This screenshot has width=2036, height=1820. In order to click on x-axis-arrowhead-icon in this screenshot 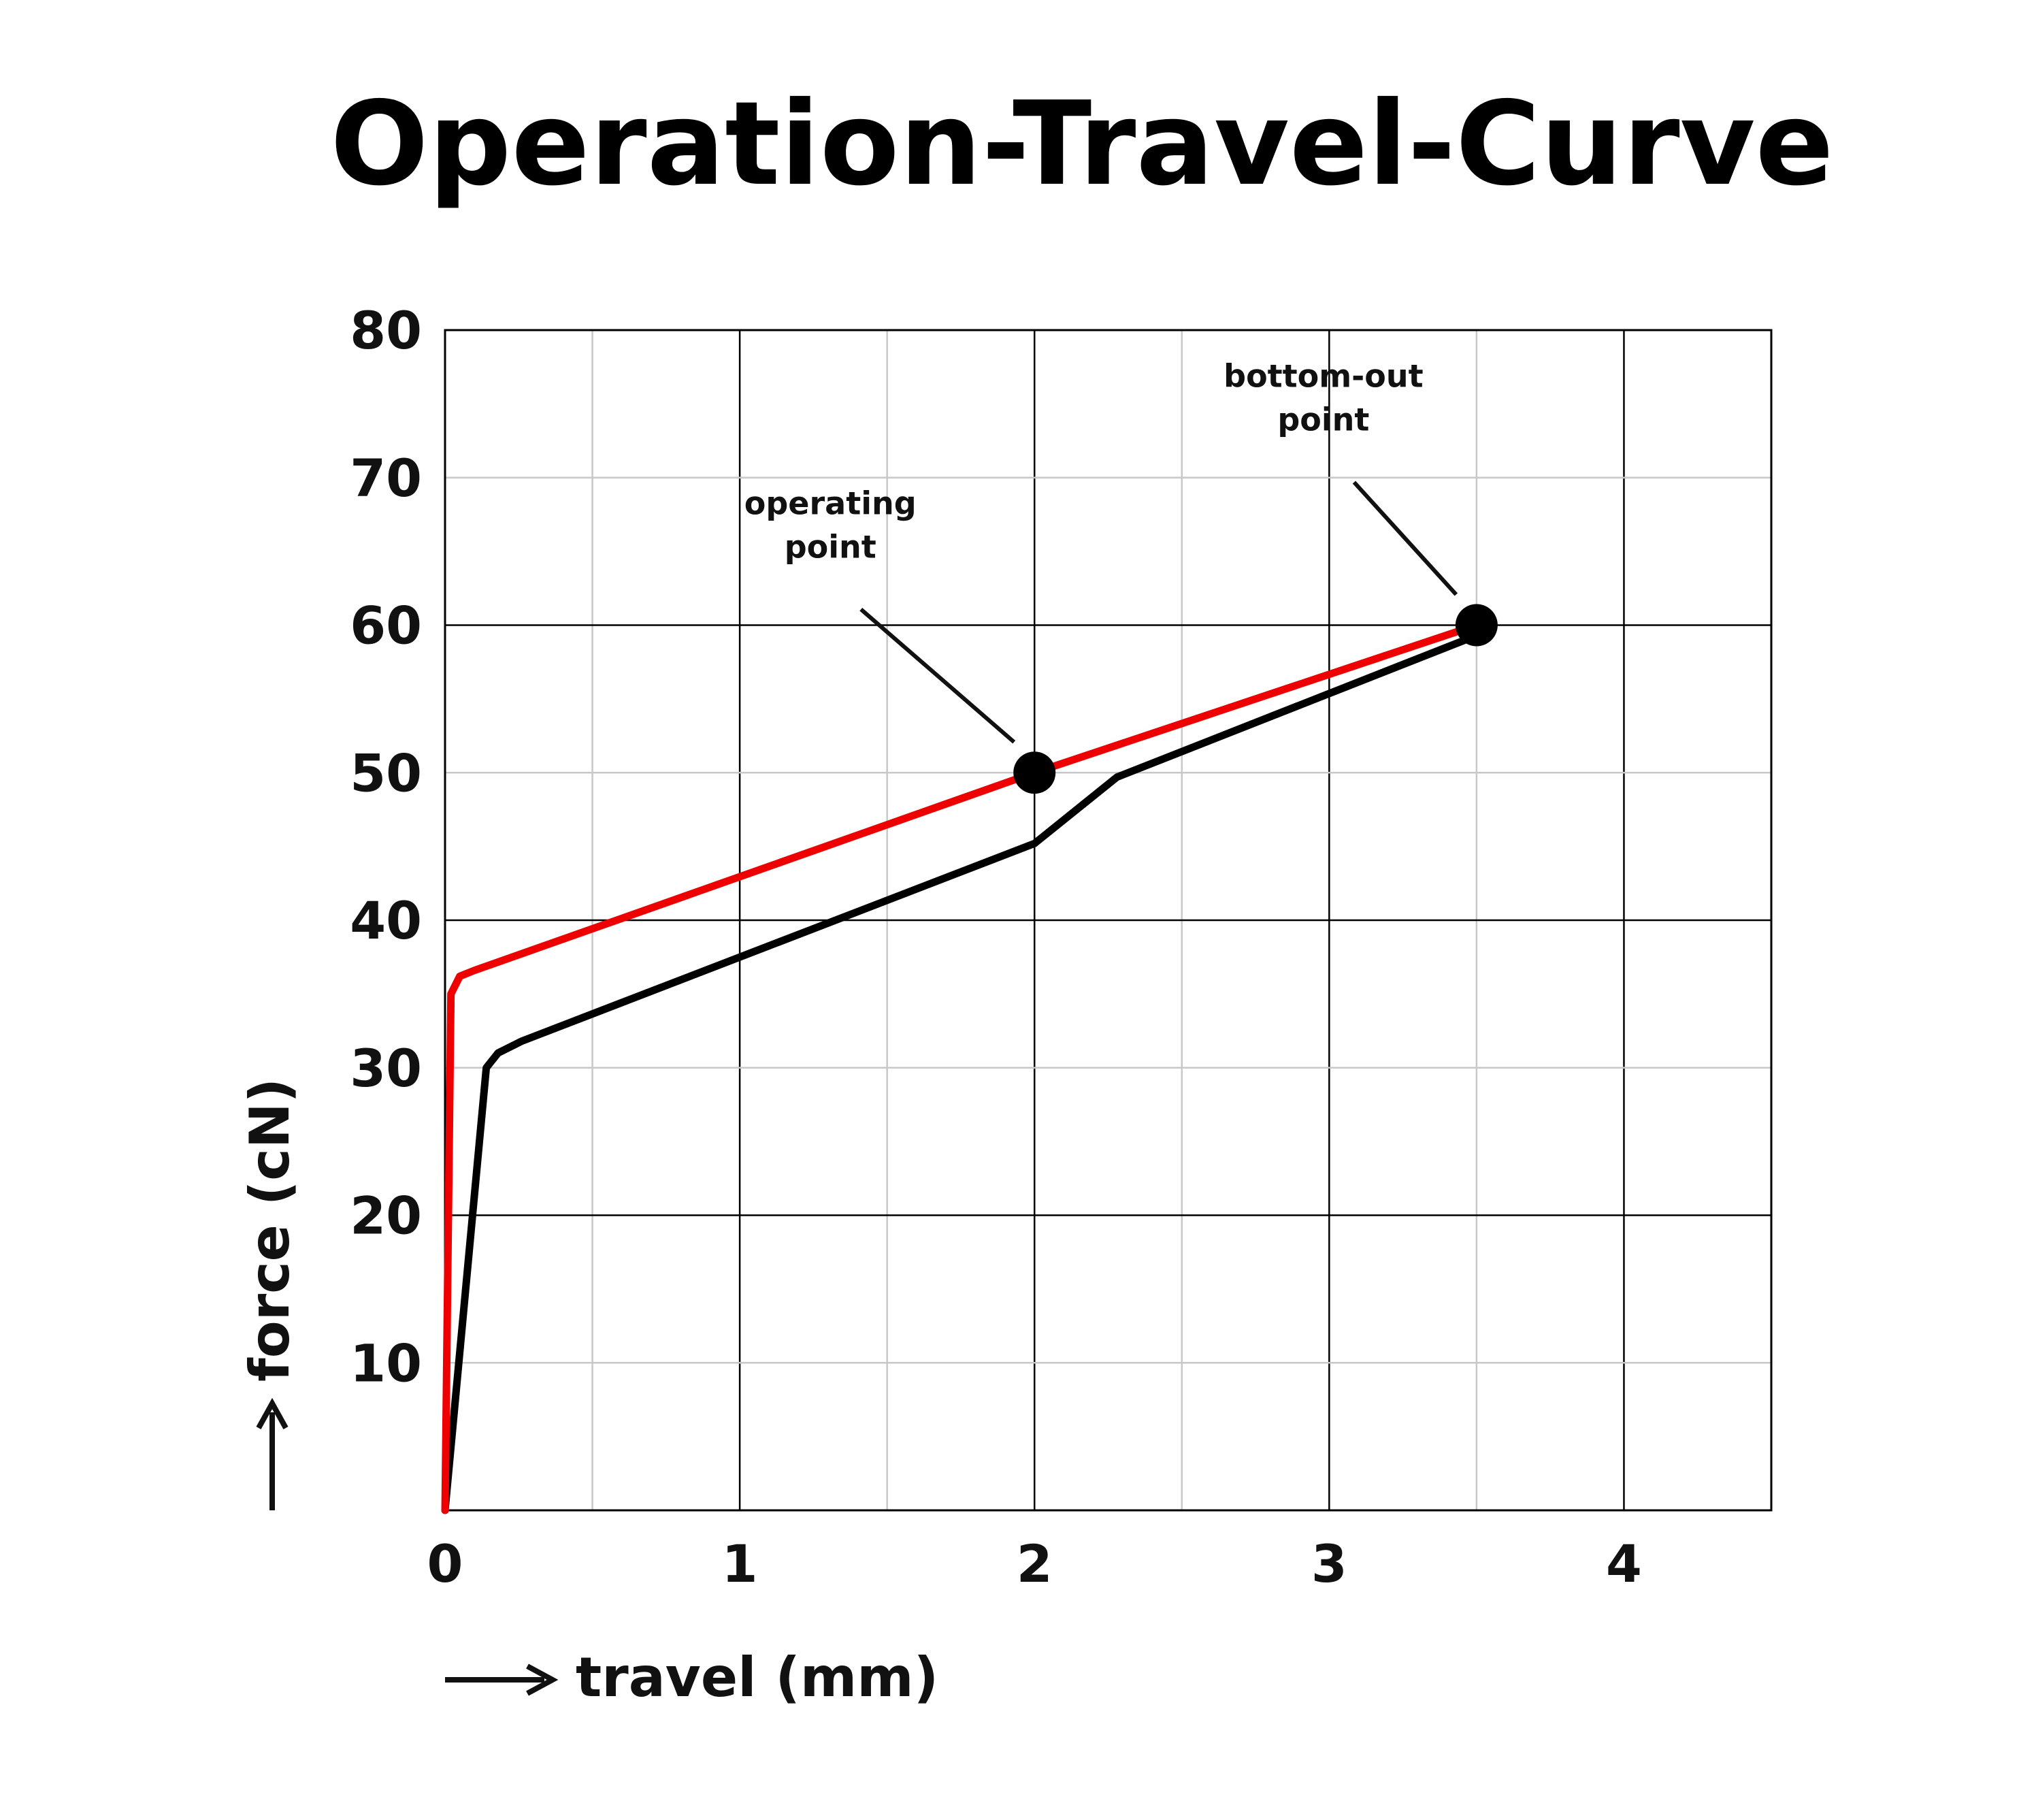, I will do `click(542, 1680)`.